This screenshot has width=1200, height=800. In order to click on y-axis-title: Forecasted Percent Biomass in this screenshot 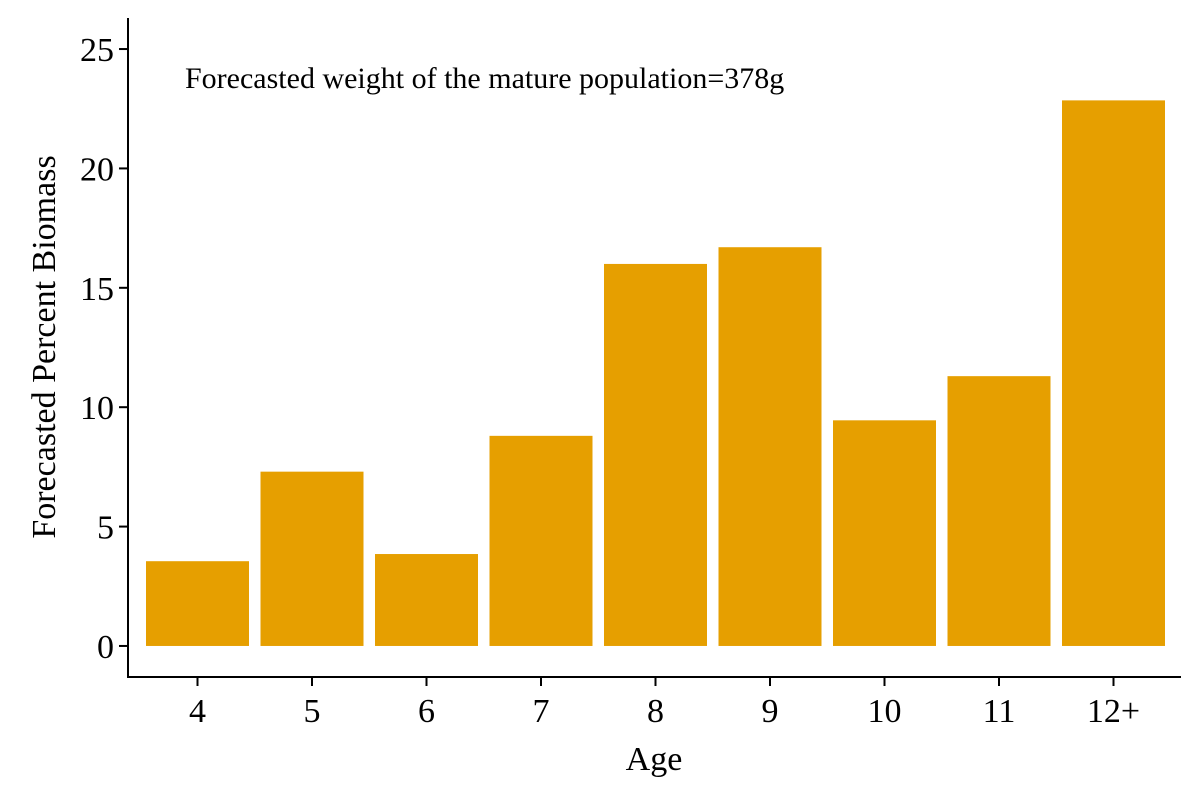, I will do `click(44, 346)`.